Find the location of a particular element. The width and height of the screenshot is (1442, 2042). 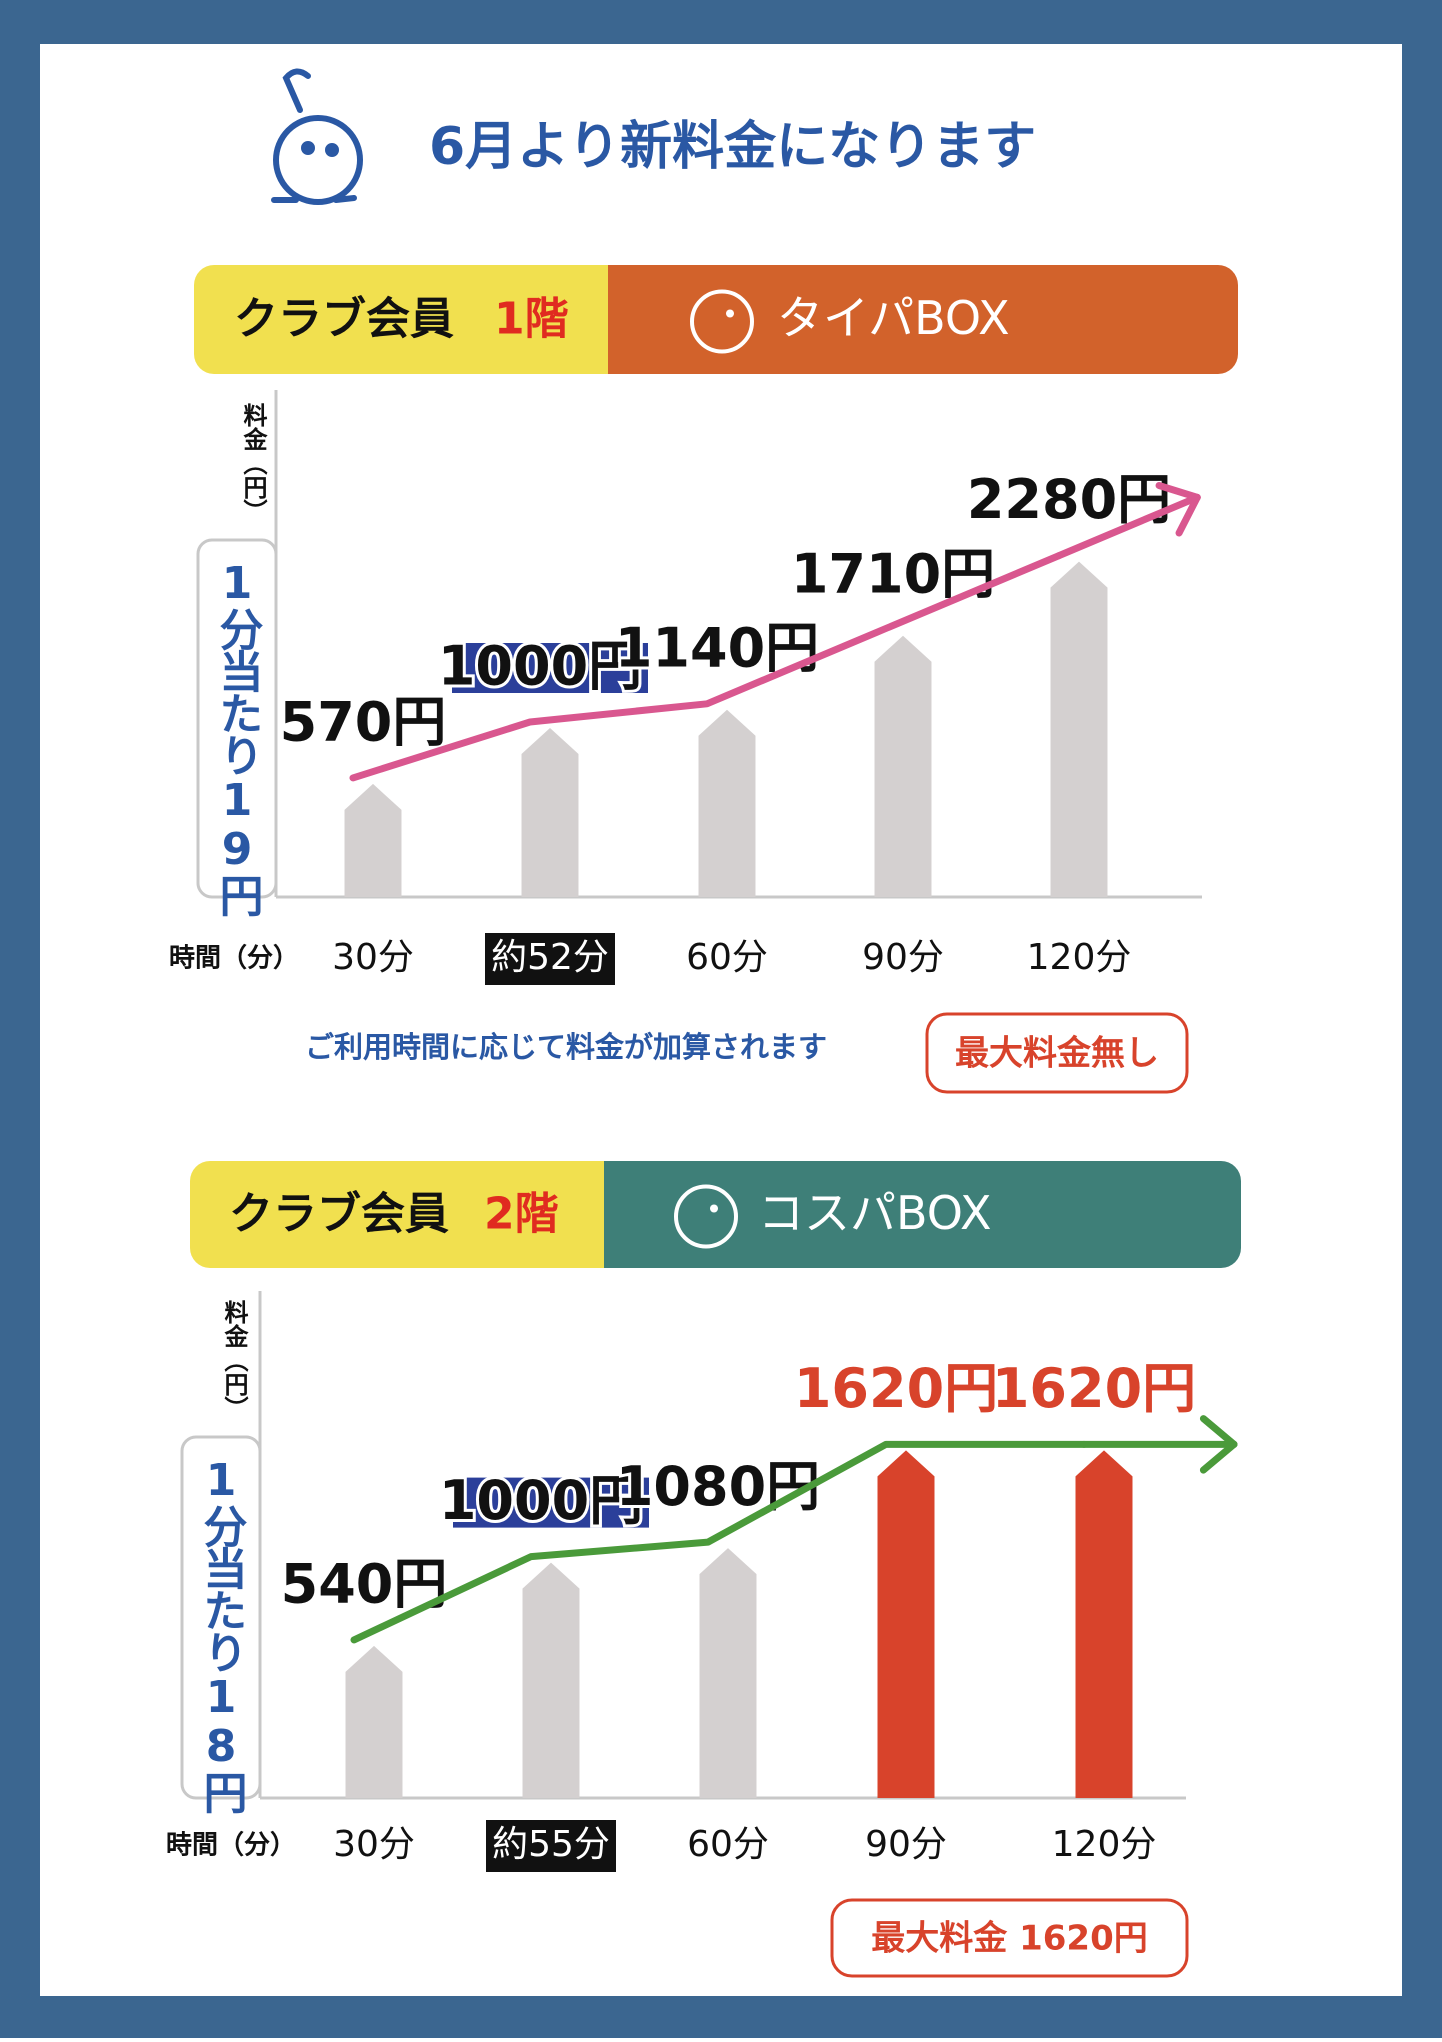

footnote: ご利用時間に応じて料金が加算されます is located at coordinates (566, 1047).